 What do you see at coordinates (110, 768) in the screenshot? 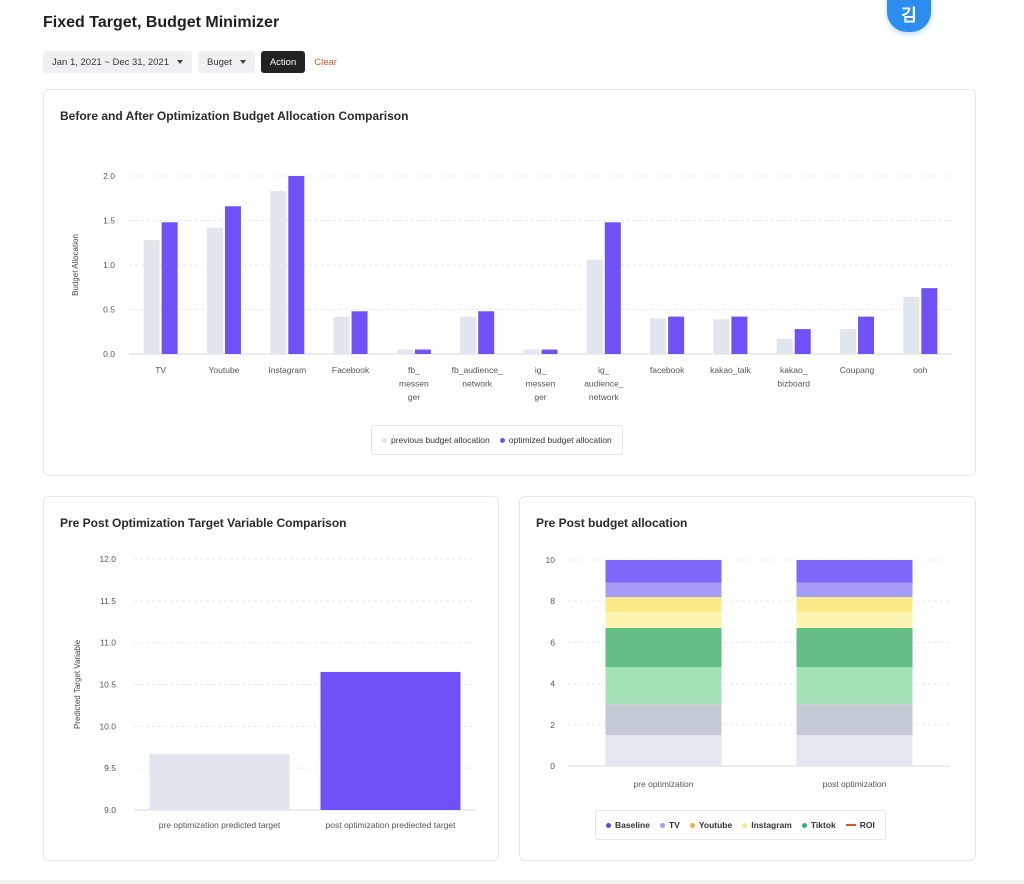
I see `y-tick-label: 9.5` at bounding box center [110, 768].